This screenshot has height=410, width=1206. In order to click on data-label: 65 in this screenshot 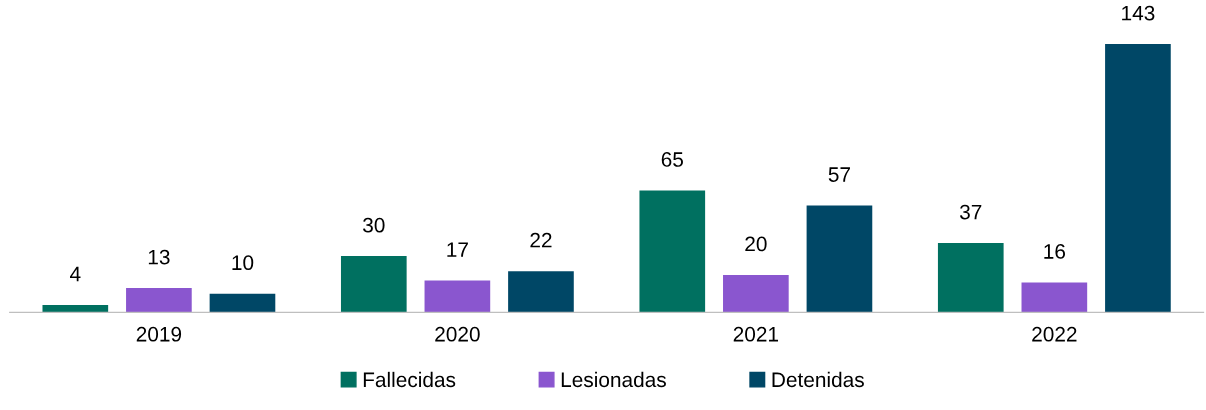, I will do `click(672, 159)`.